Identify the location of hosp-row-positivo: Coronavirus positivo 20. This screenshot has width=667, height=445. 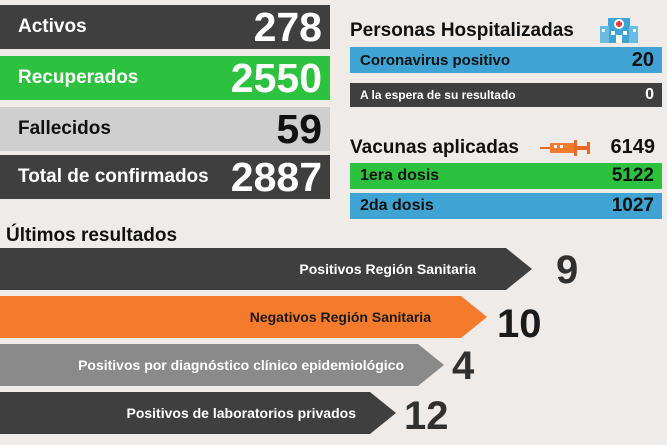
(506, 60).